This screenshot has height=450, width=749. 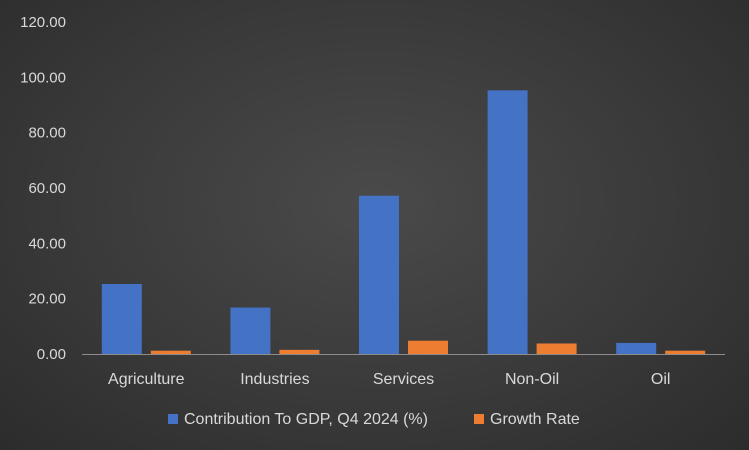 What do you see at coordinates (379, 274) in the screenshot?
I see `bar-contribution-services` at bounding box center [379, 274].